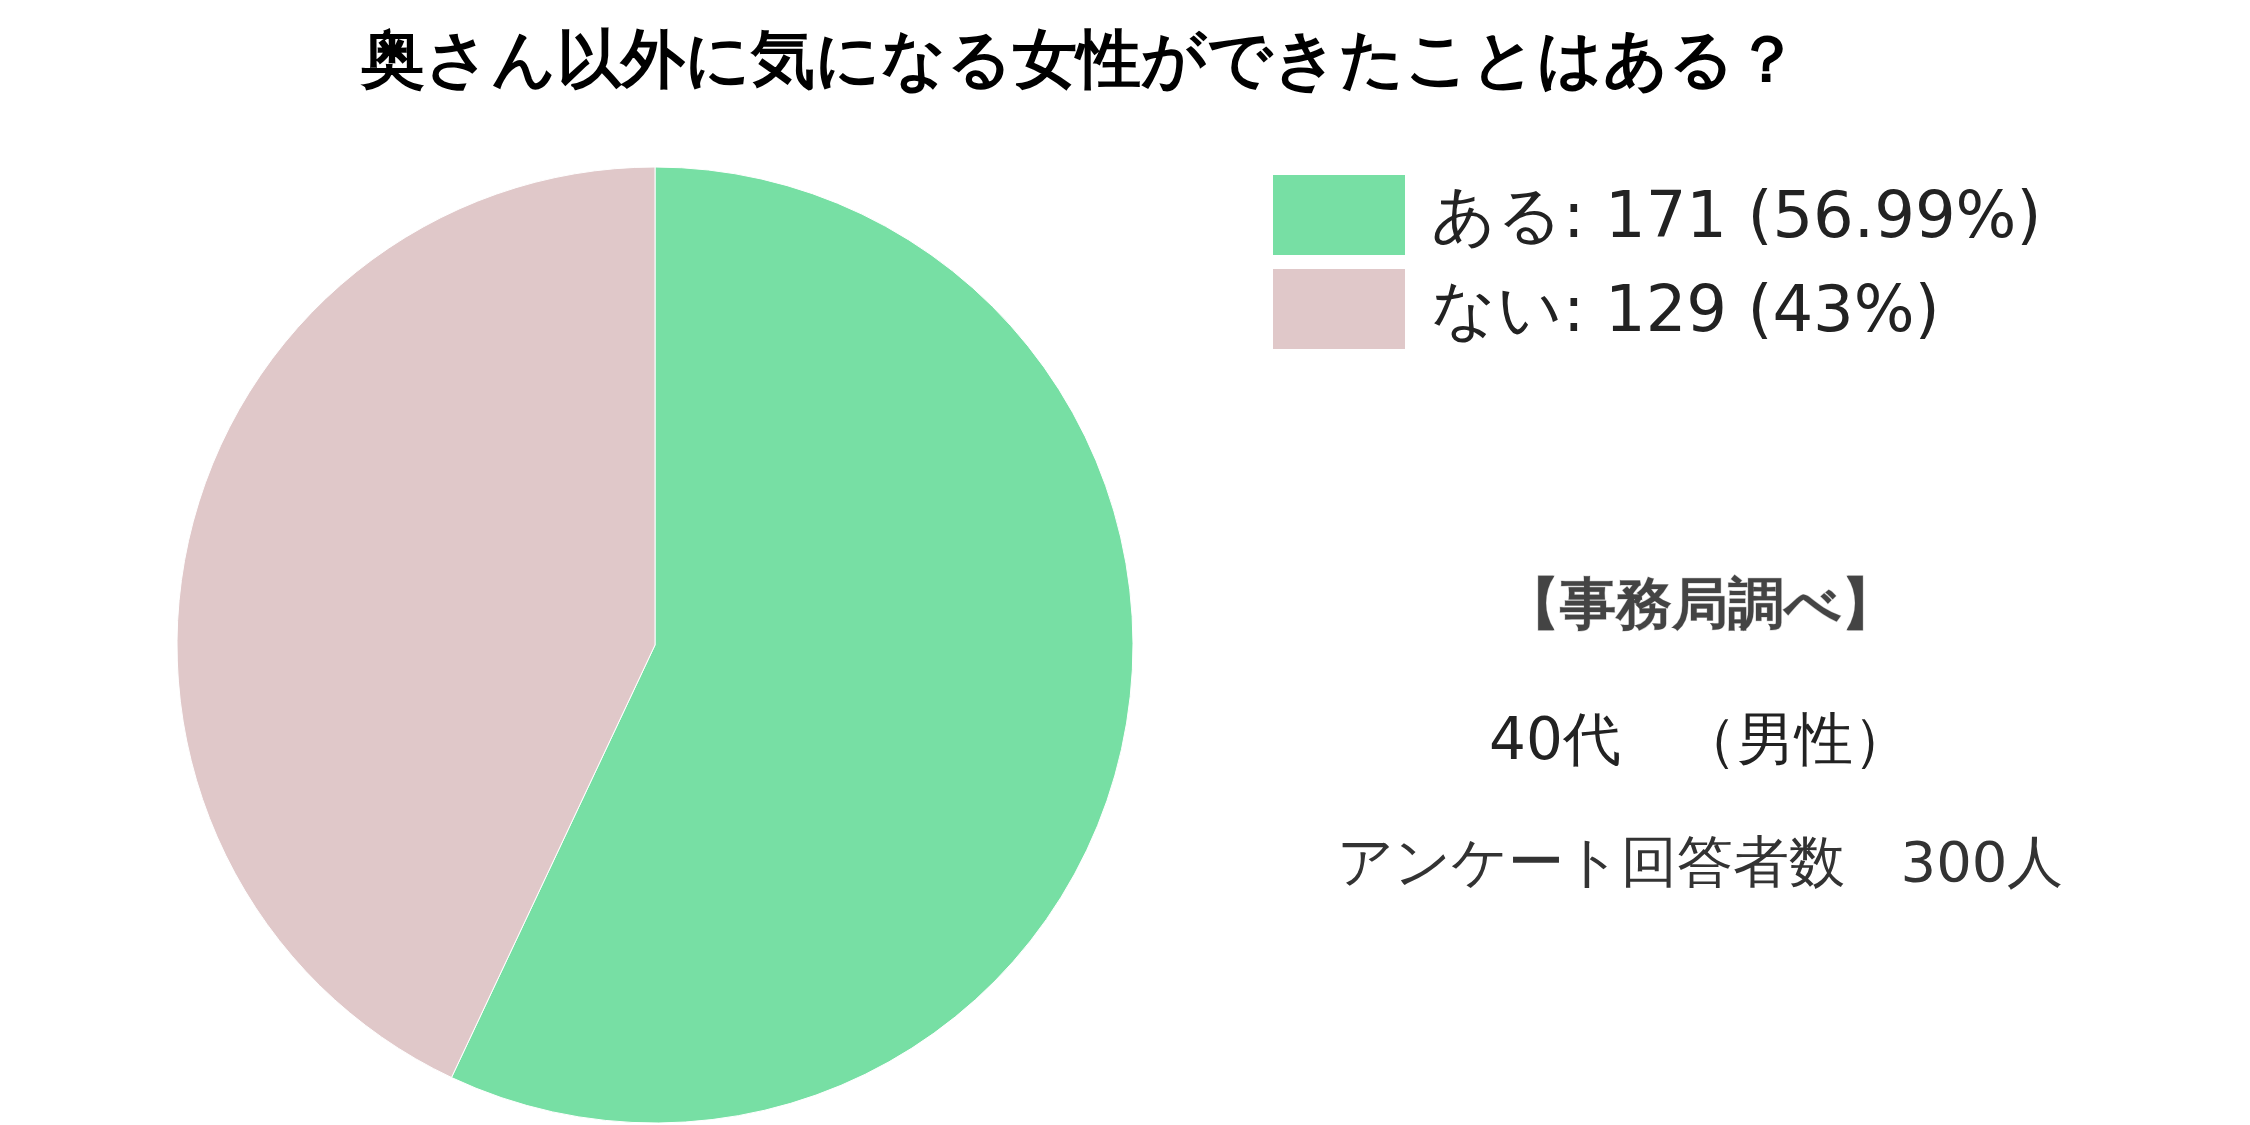  What do you see at coordinates (1736, 215) in the screenshot?
I see `legend-label: ある: 171 (56.99%)` at bounding box center [1736, 215].